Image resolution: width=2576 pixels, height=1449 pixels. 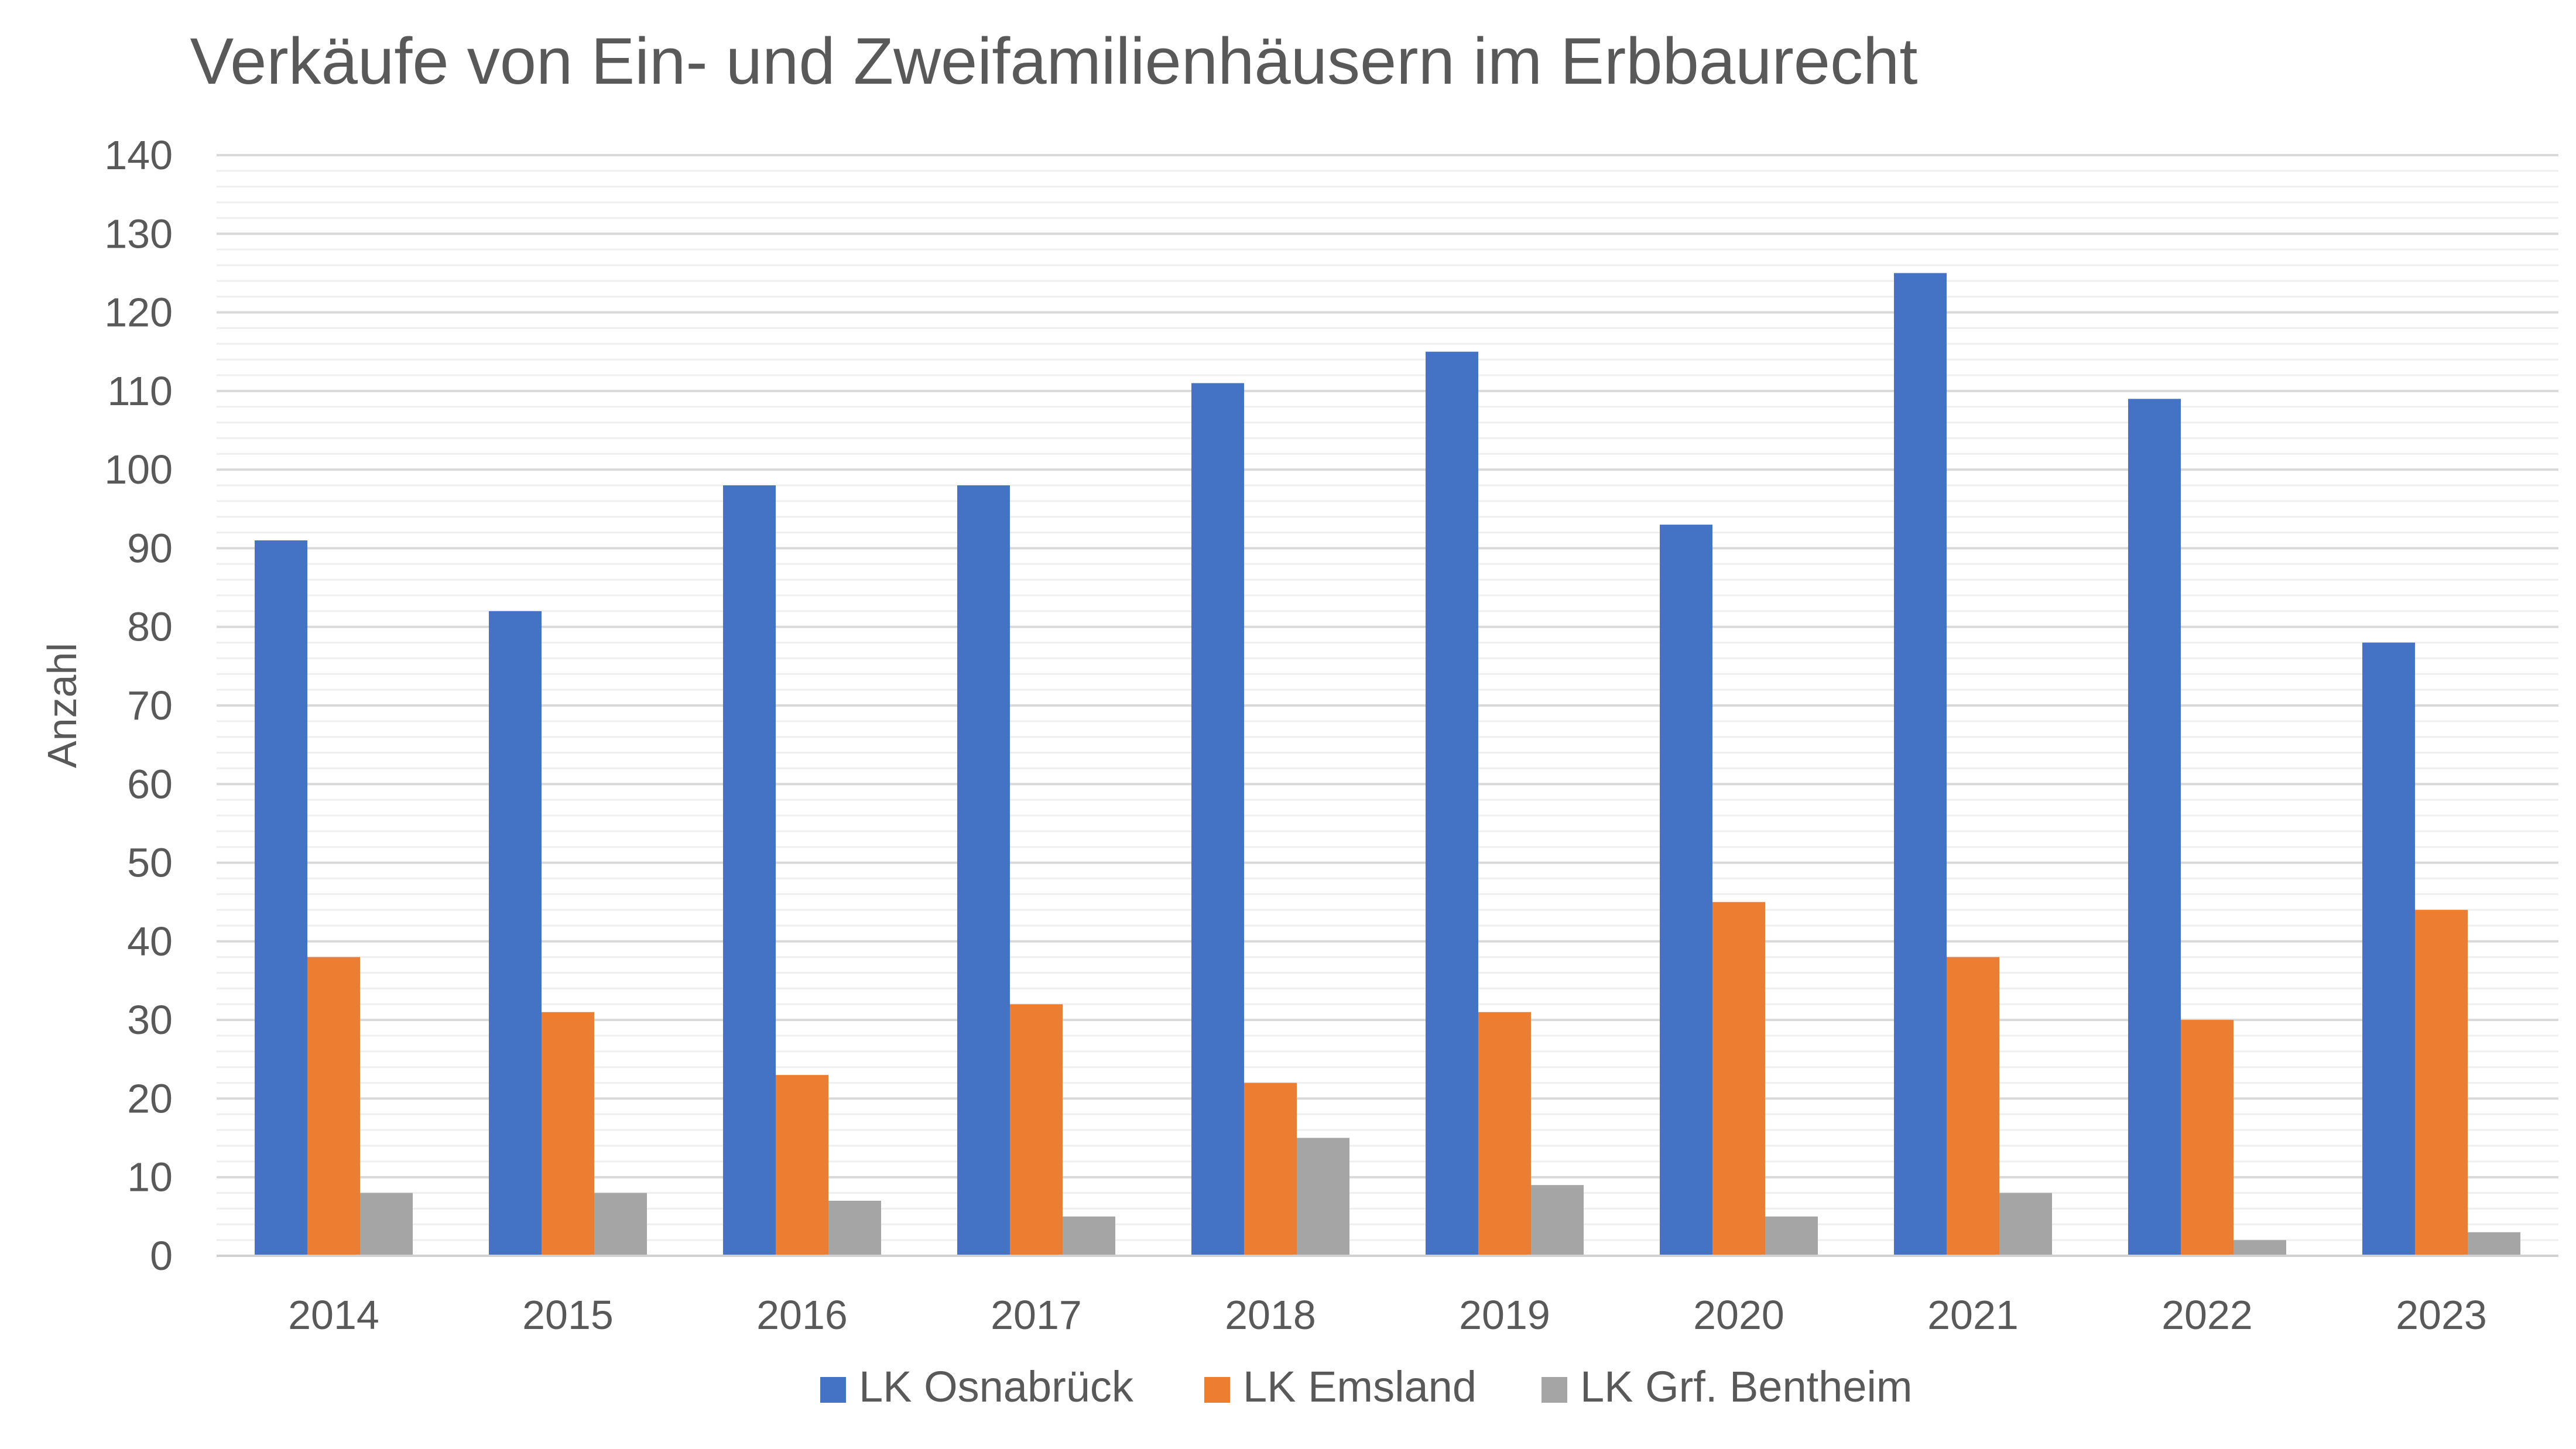 I want to click on bar-lk-emsland-2016, so click(x=802, y=1165).